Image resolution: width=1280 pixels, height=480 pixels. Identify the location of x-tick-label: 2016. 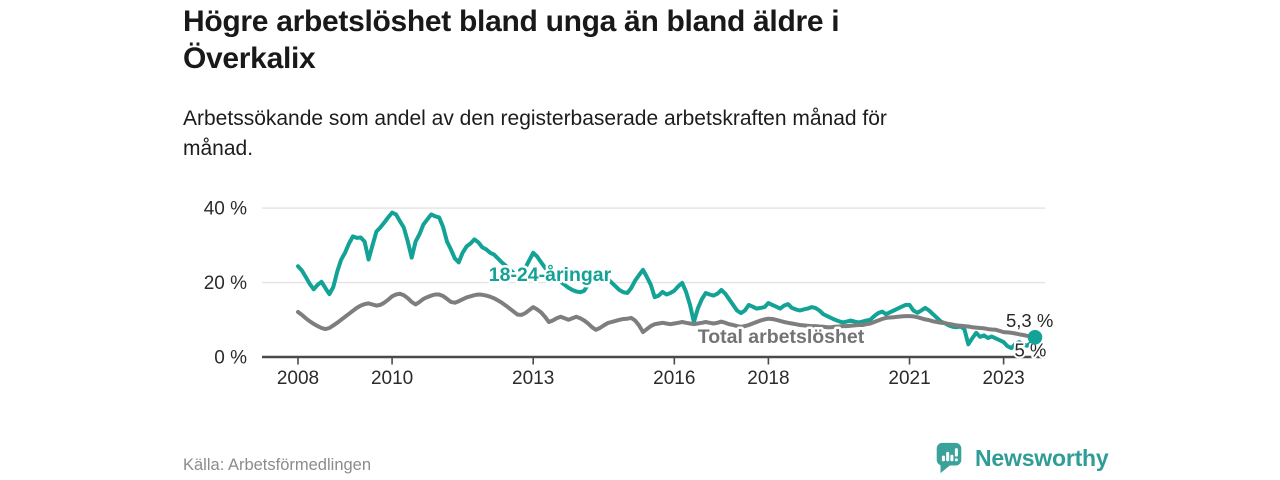
(674, 378).